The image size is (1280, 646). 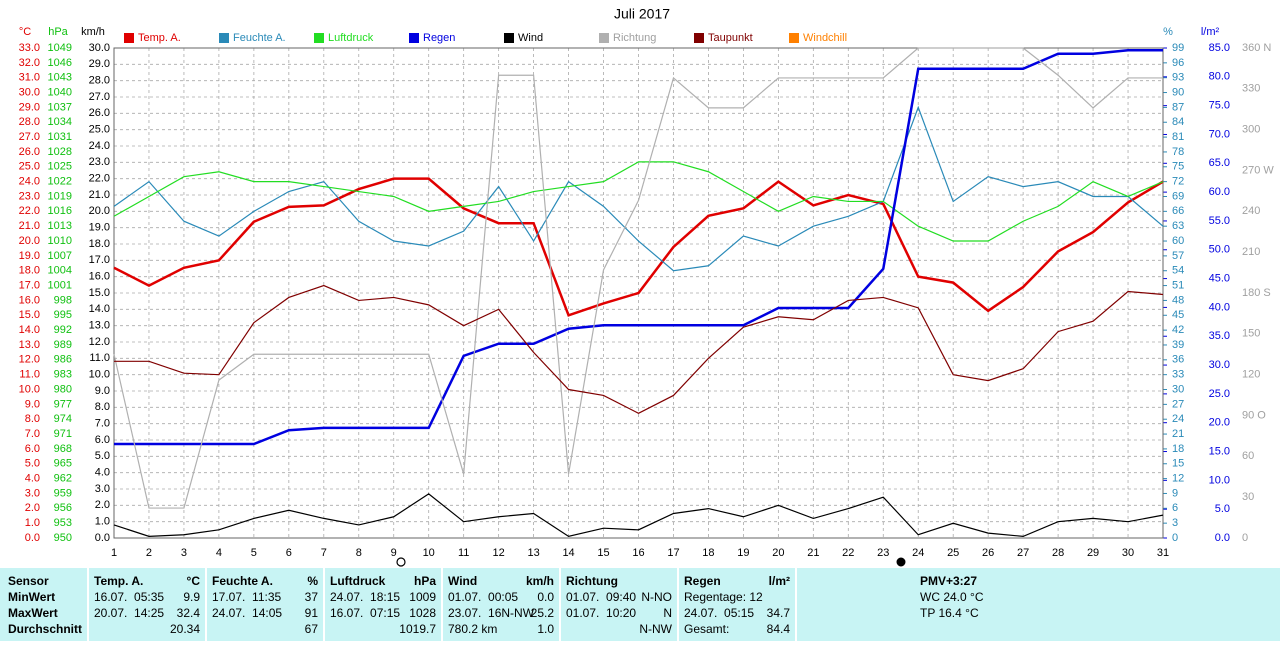 I want to click on y-tick-label: 54, so click(x=1178, y=271).